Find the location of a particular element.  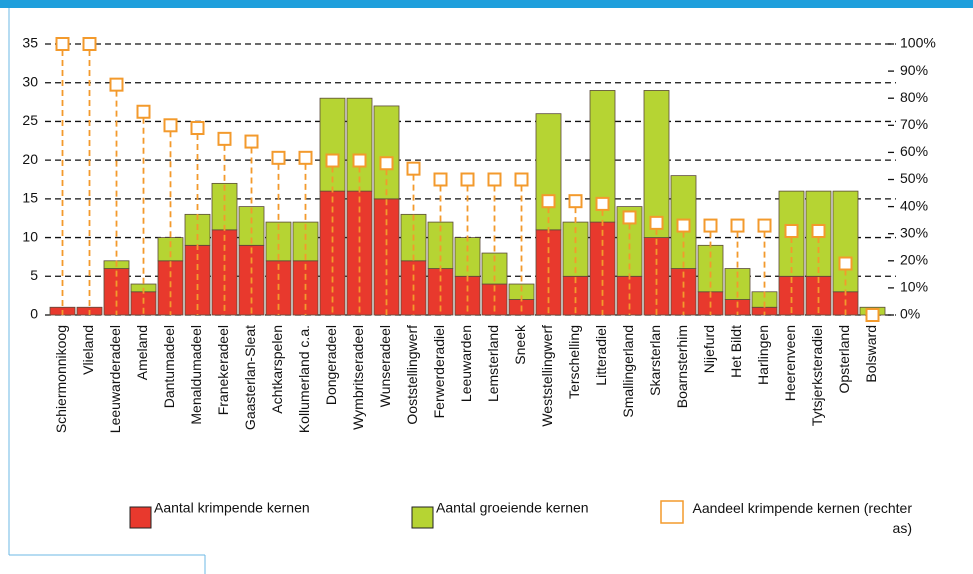

x-tick-label: Boarnsterhim is located at coordinates (682, 366).